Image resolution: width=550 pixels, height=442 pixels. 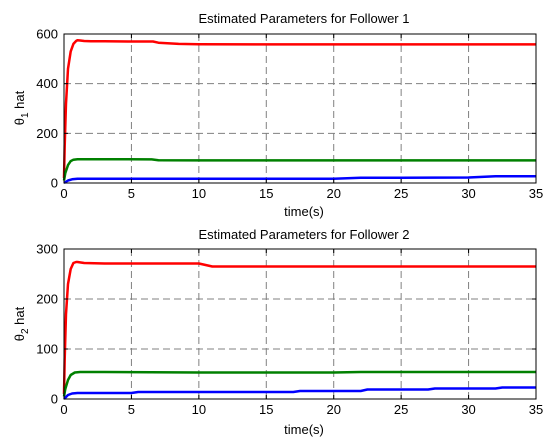 What do you see at coordinates (304, 234) in the screenshot?
I see `chart-title: Estimated Parameters for Follower 2` at bounding box center [304, 234].